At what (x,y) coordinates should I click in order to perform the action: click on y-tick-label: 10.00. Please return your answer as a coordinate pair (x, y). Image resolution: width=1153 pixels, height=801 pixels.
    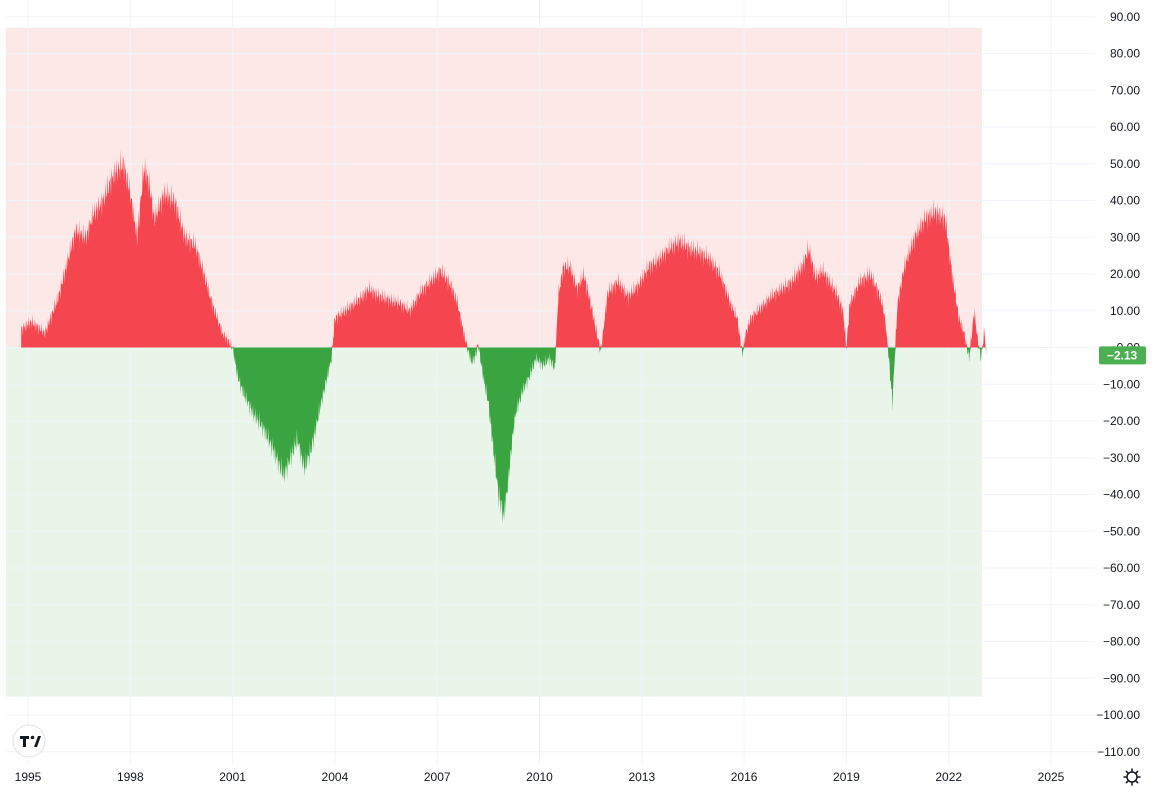
    Looking at the image, I should click on (1125, 311).